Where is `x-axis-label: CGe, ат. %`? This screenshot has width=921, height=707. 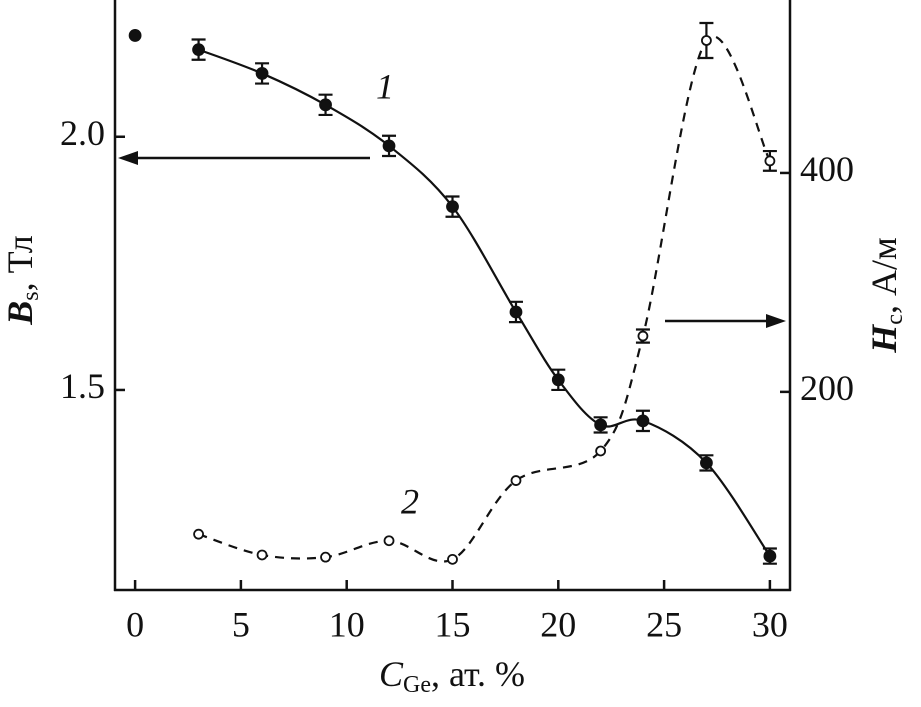
x-axis-label: CGe, ат. % is located at coordinates (452, 675).